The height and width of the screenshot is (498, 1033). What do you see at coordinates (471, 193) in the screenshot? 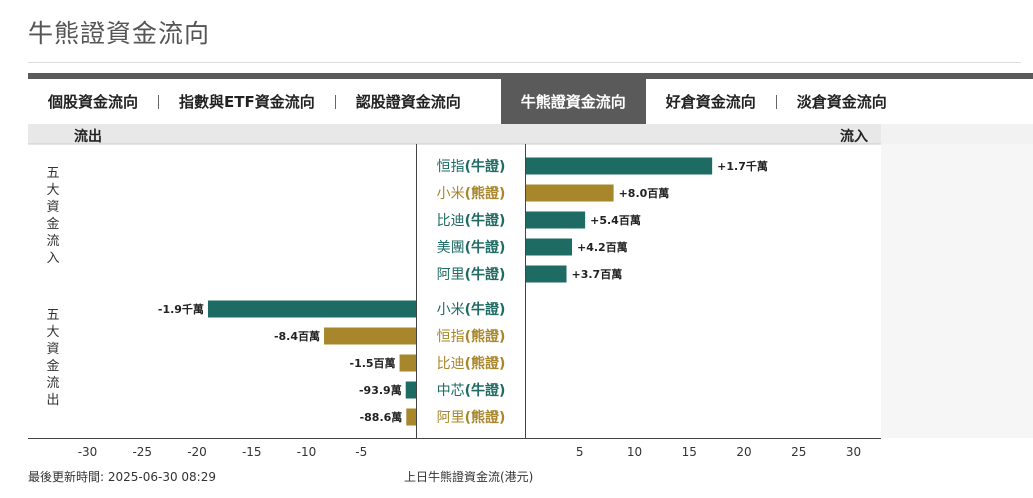
I see `category-label: 小米(熊證)` at bounding box center [471, 193].